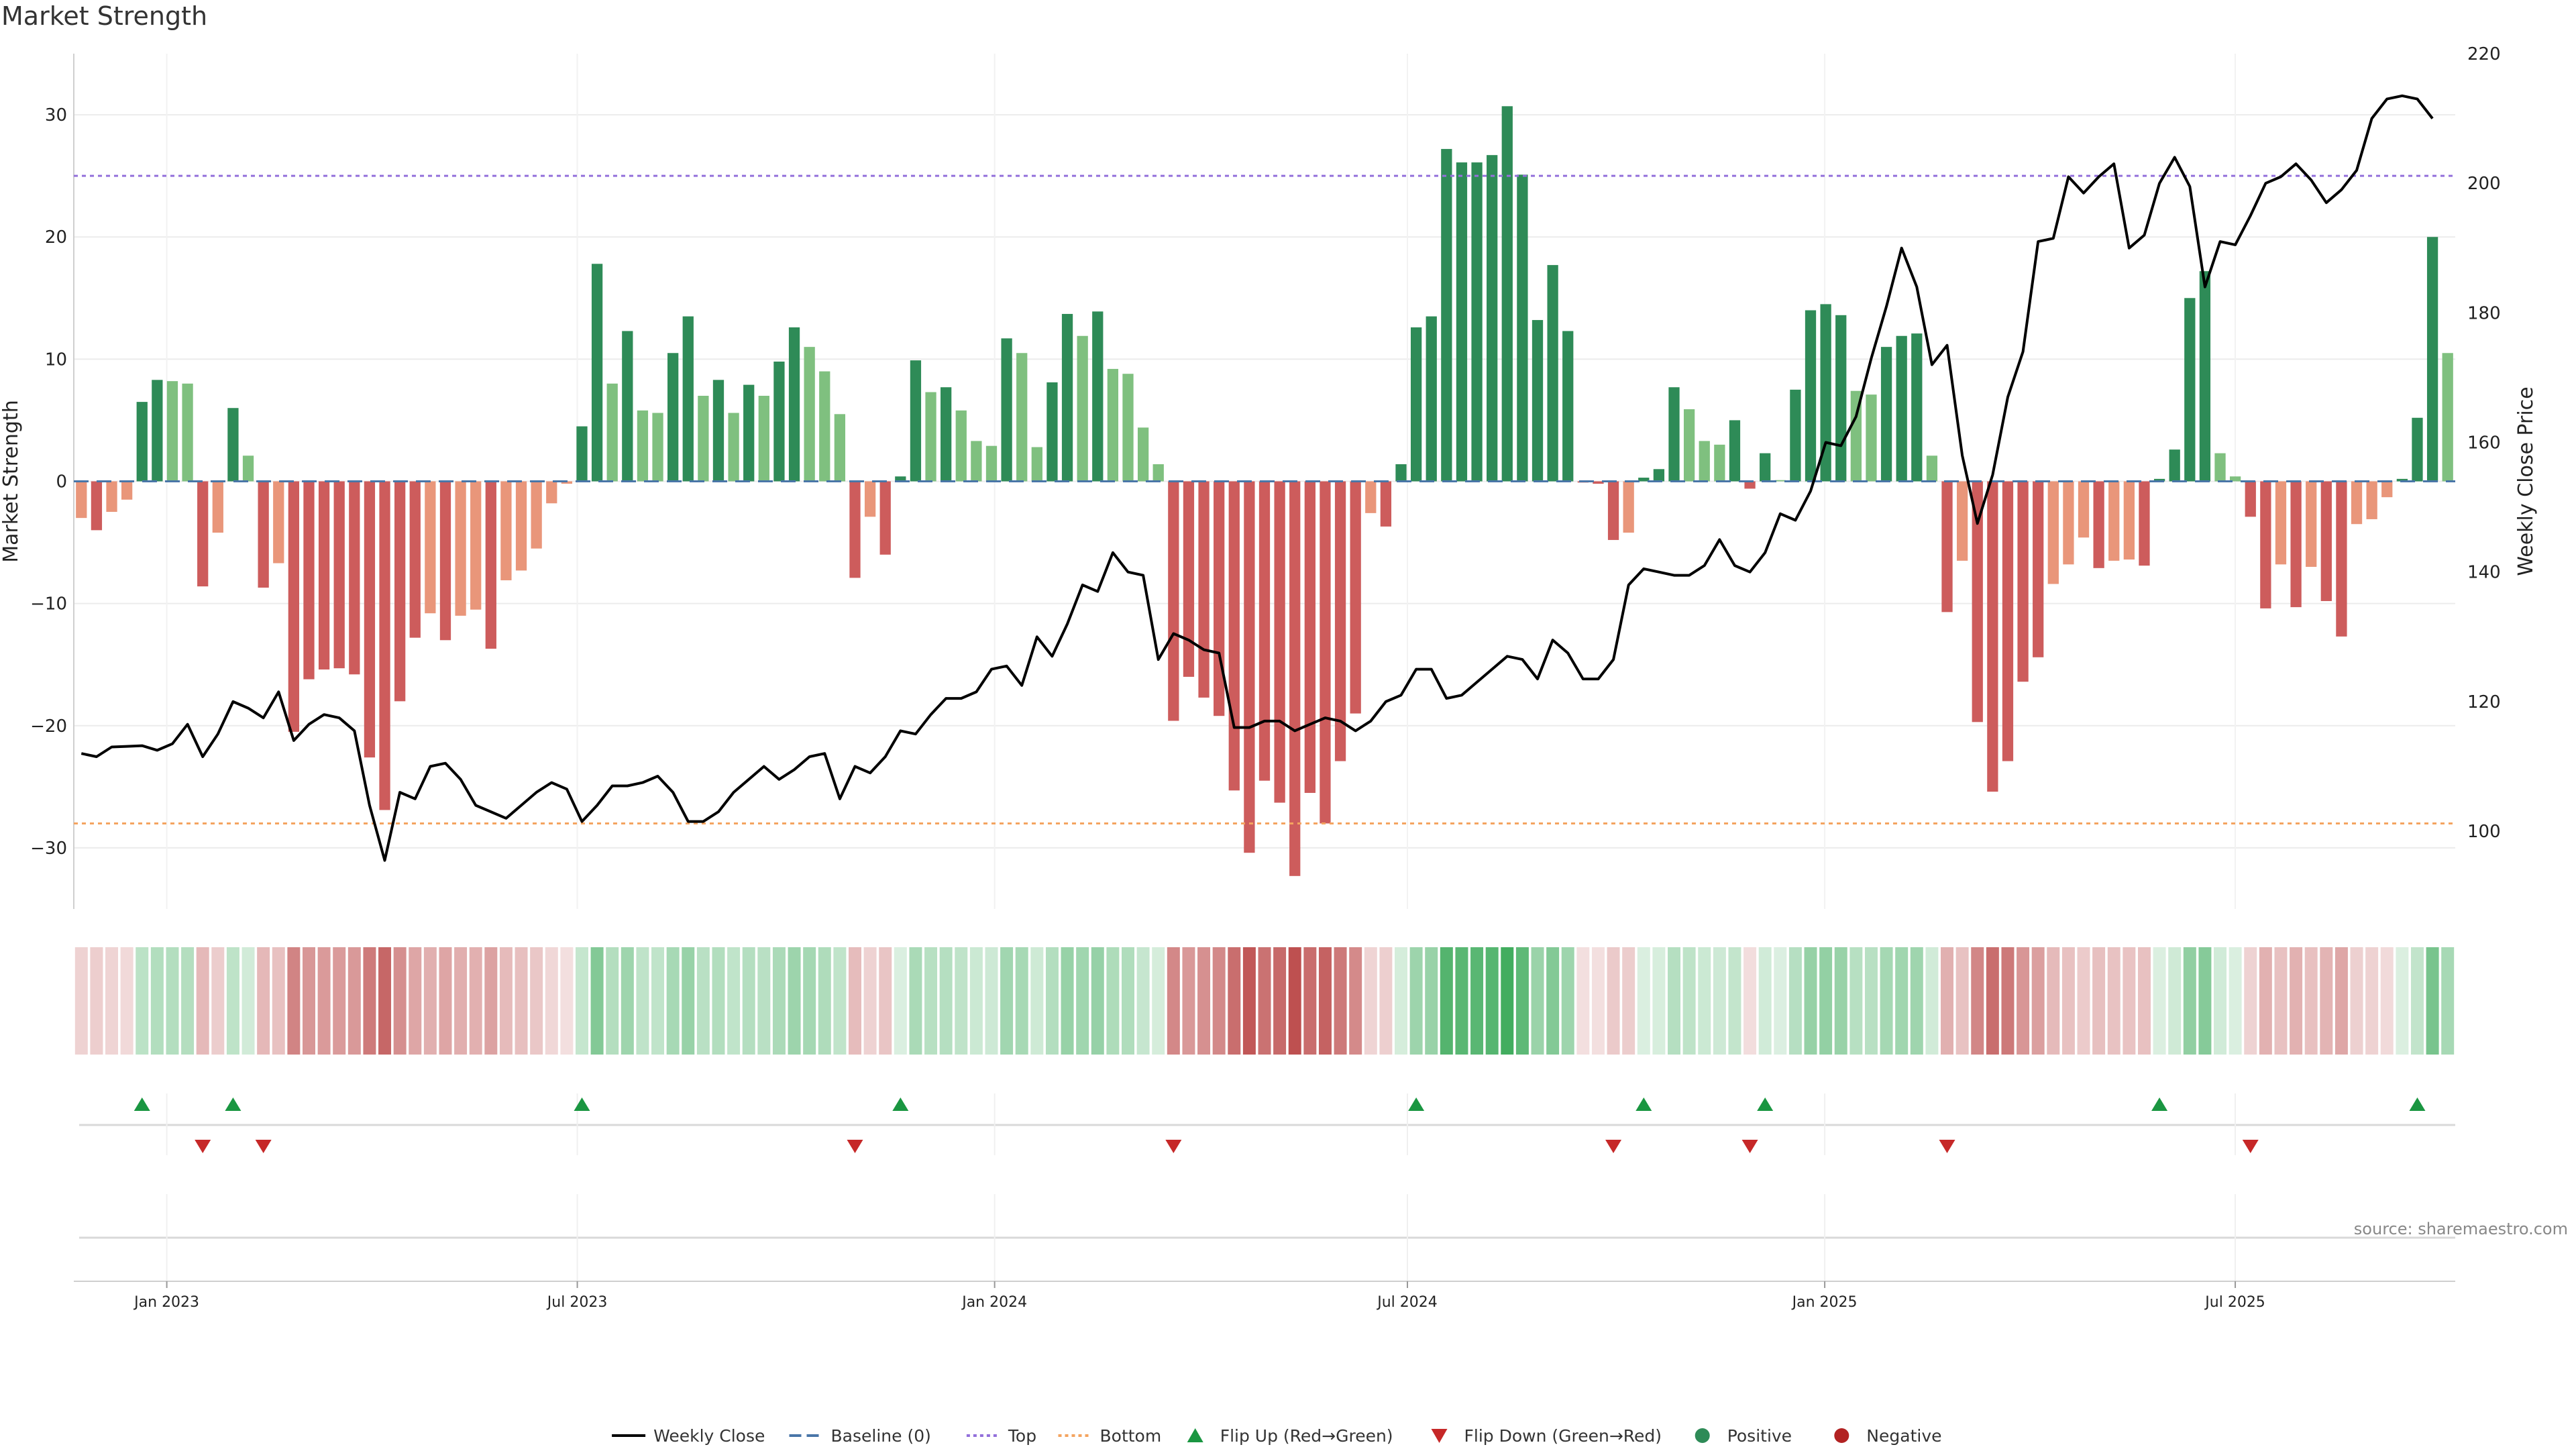 The height and width of the screenshot is (1449, 2576). What do you see at coordinates (1290, 1436) in the screenshot?
I see `legend-item: Flip Up (Red→Green)` at bounding box center [1290, 1436].